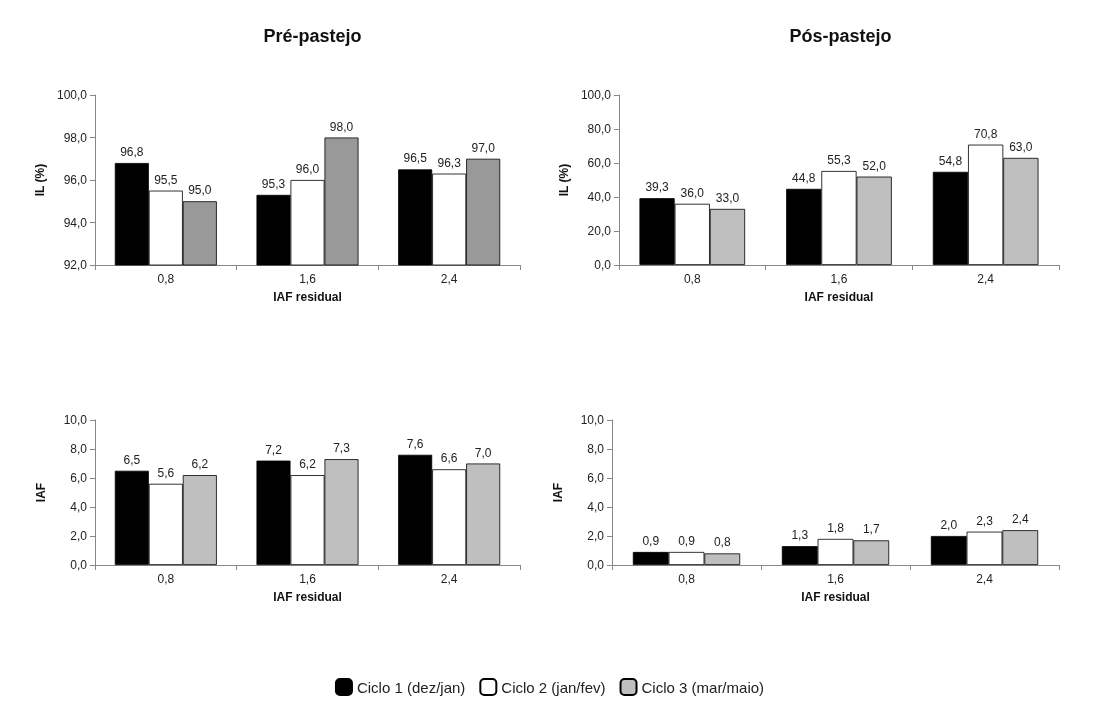  I want to click on data-label: 96,5, so click(415, 158).